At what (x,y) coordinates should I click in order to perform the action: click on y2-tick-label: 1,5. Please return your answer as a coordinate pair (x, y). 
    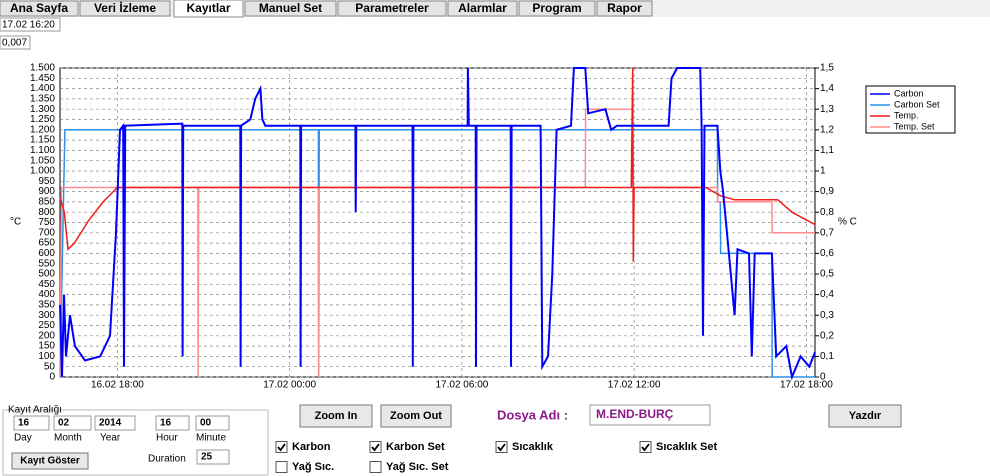
    Looking at the image, I should click on (827, 68).